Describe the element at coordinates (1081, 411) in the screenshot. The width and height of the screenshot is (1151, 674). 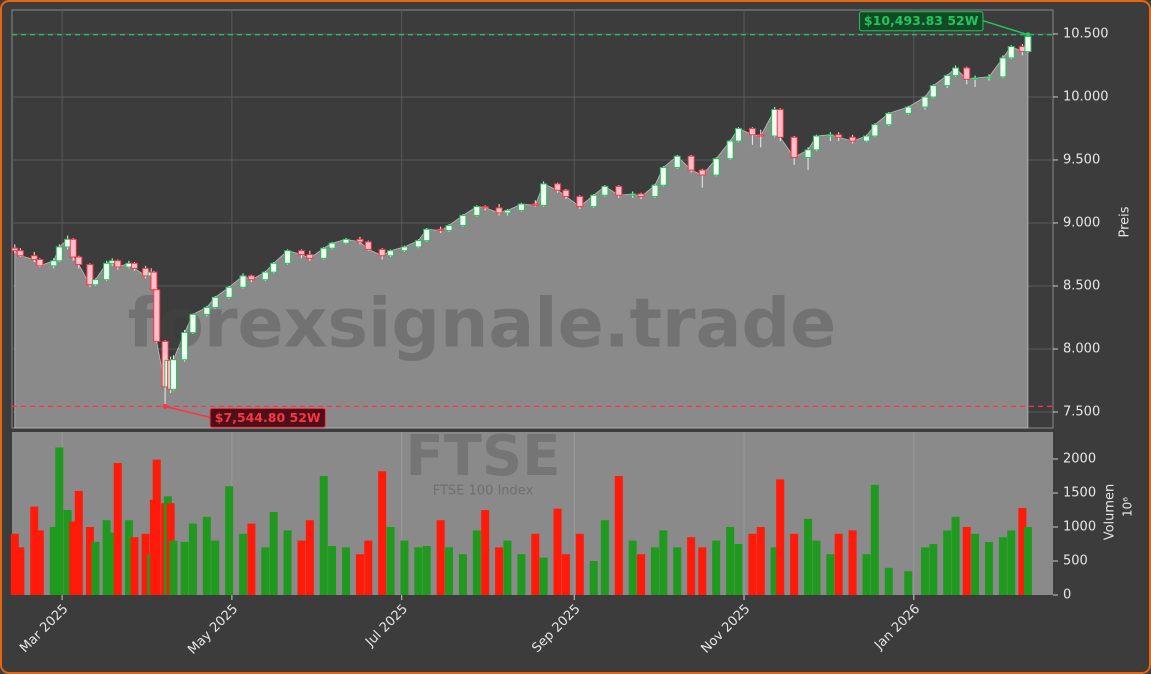
I see `y-tick-label: 7.500` at that location.